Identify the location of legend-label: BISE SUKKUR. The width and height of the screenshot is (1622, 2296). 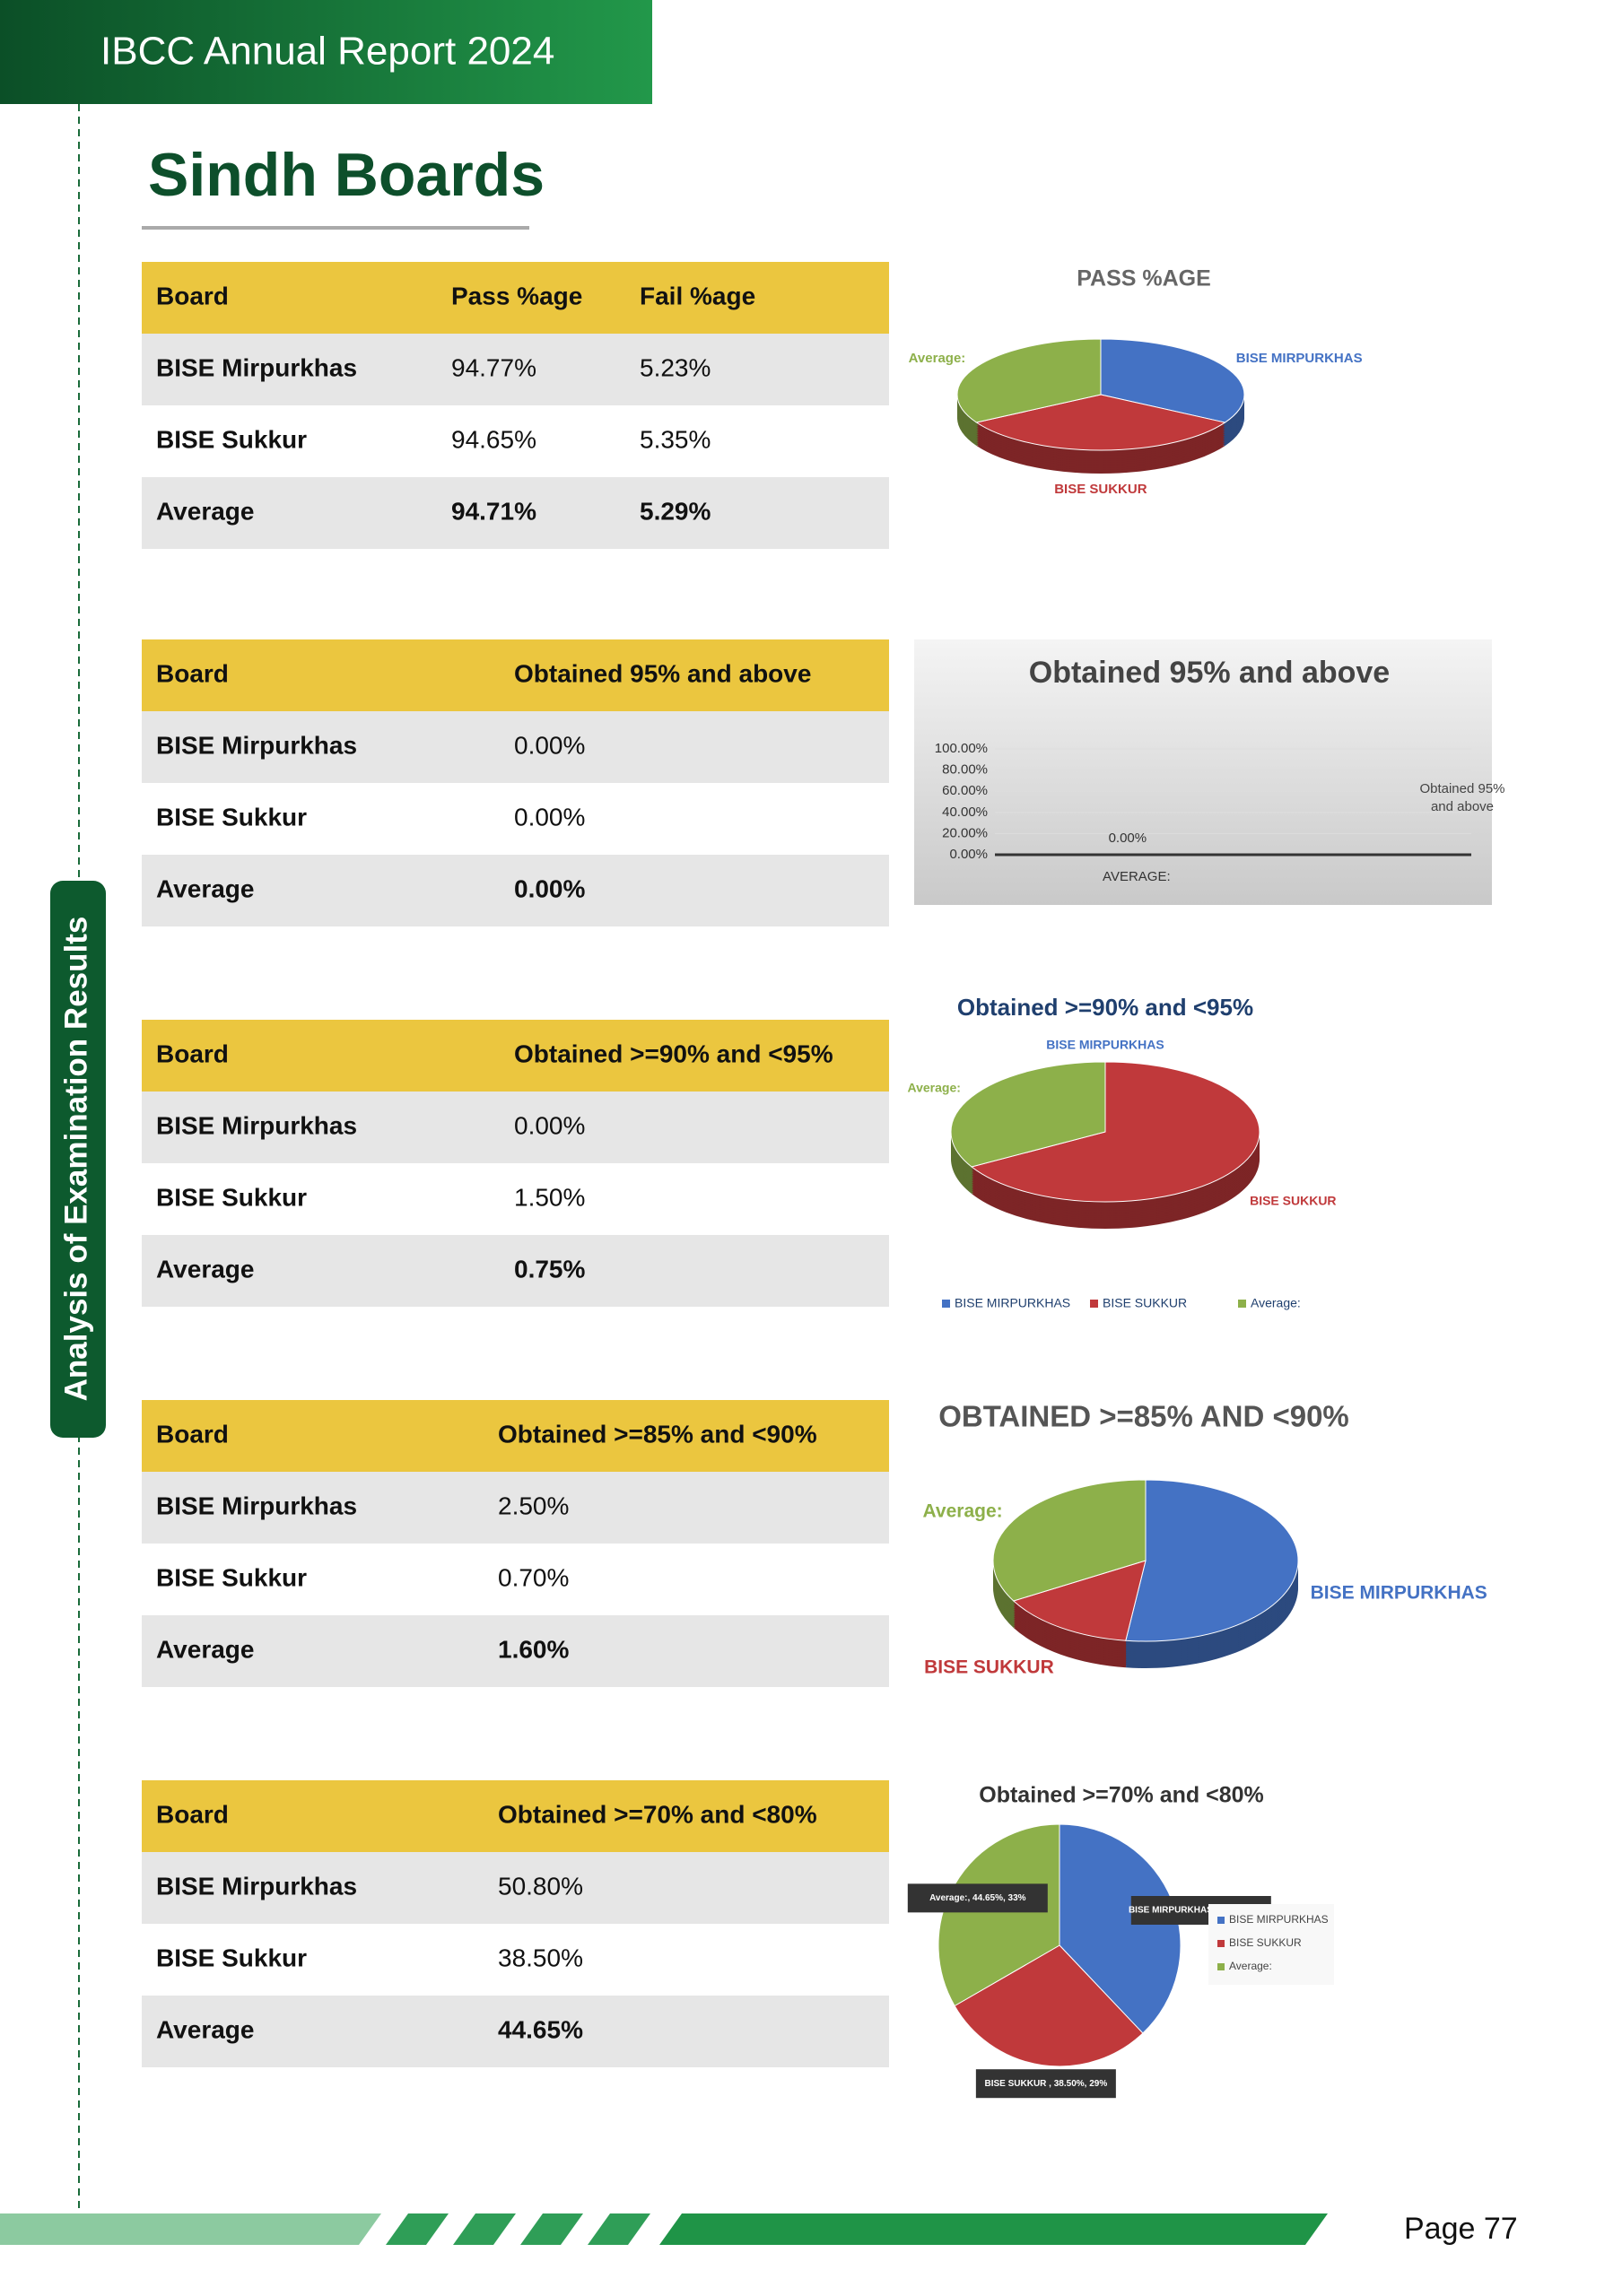
(1266, 1942).